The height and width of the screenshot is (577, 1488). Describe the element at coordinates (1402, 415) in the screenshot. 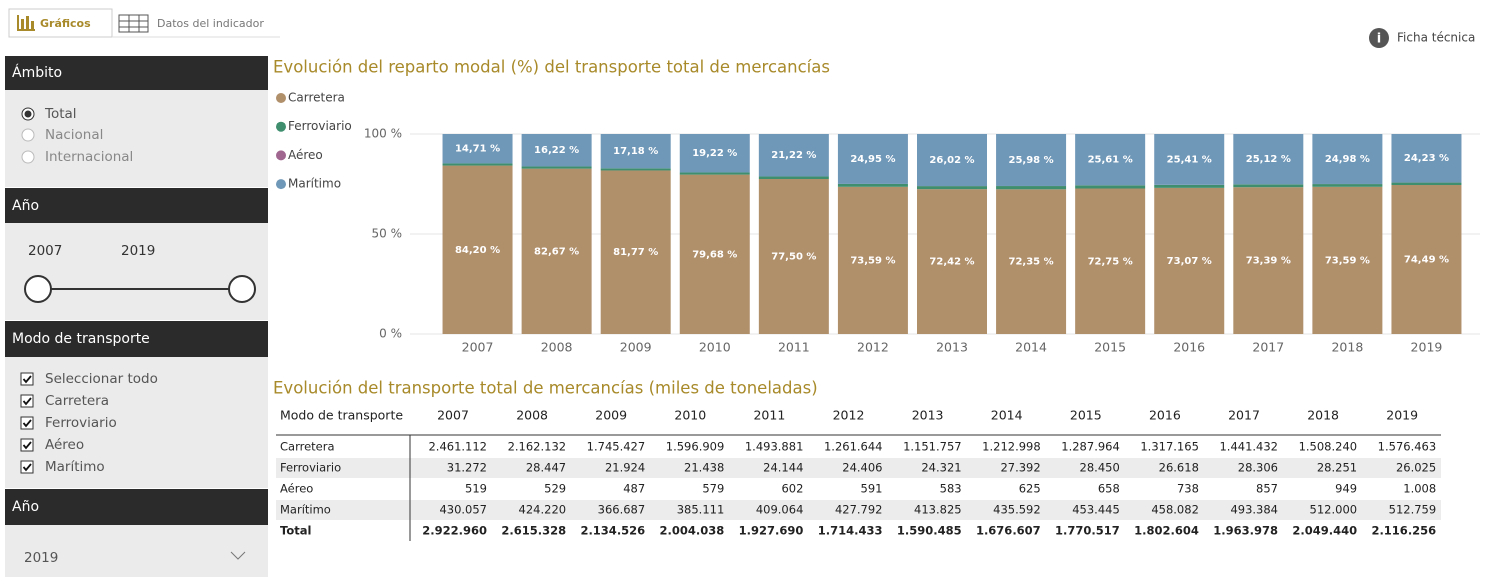

I see `table-header: 2019` at that location.